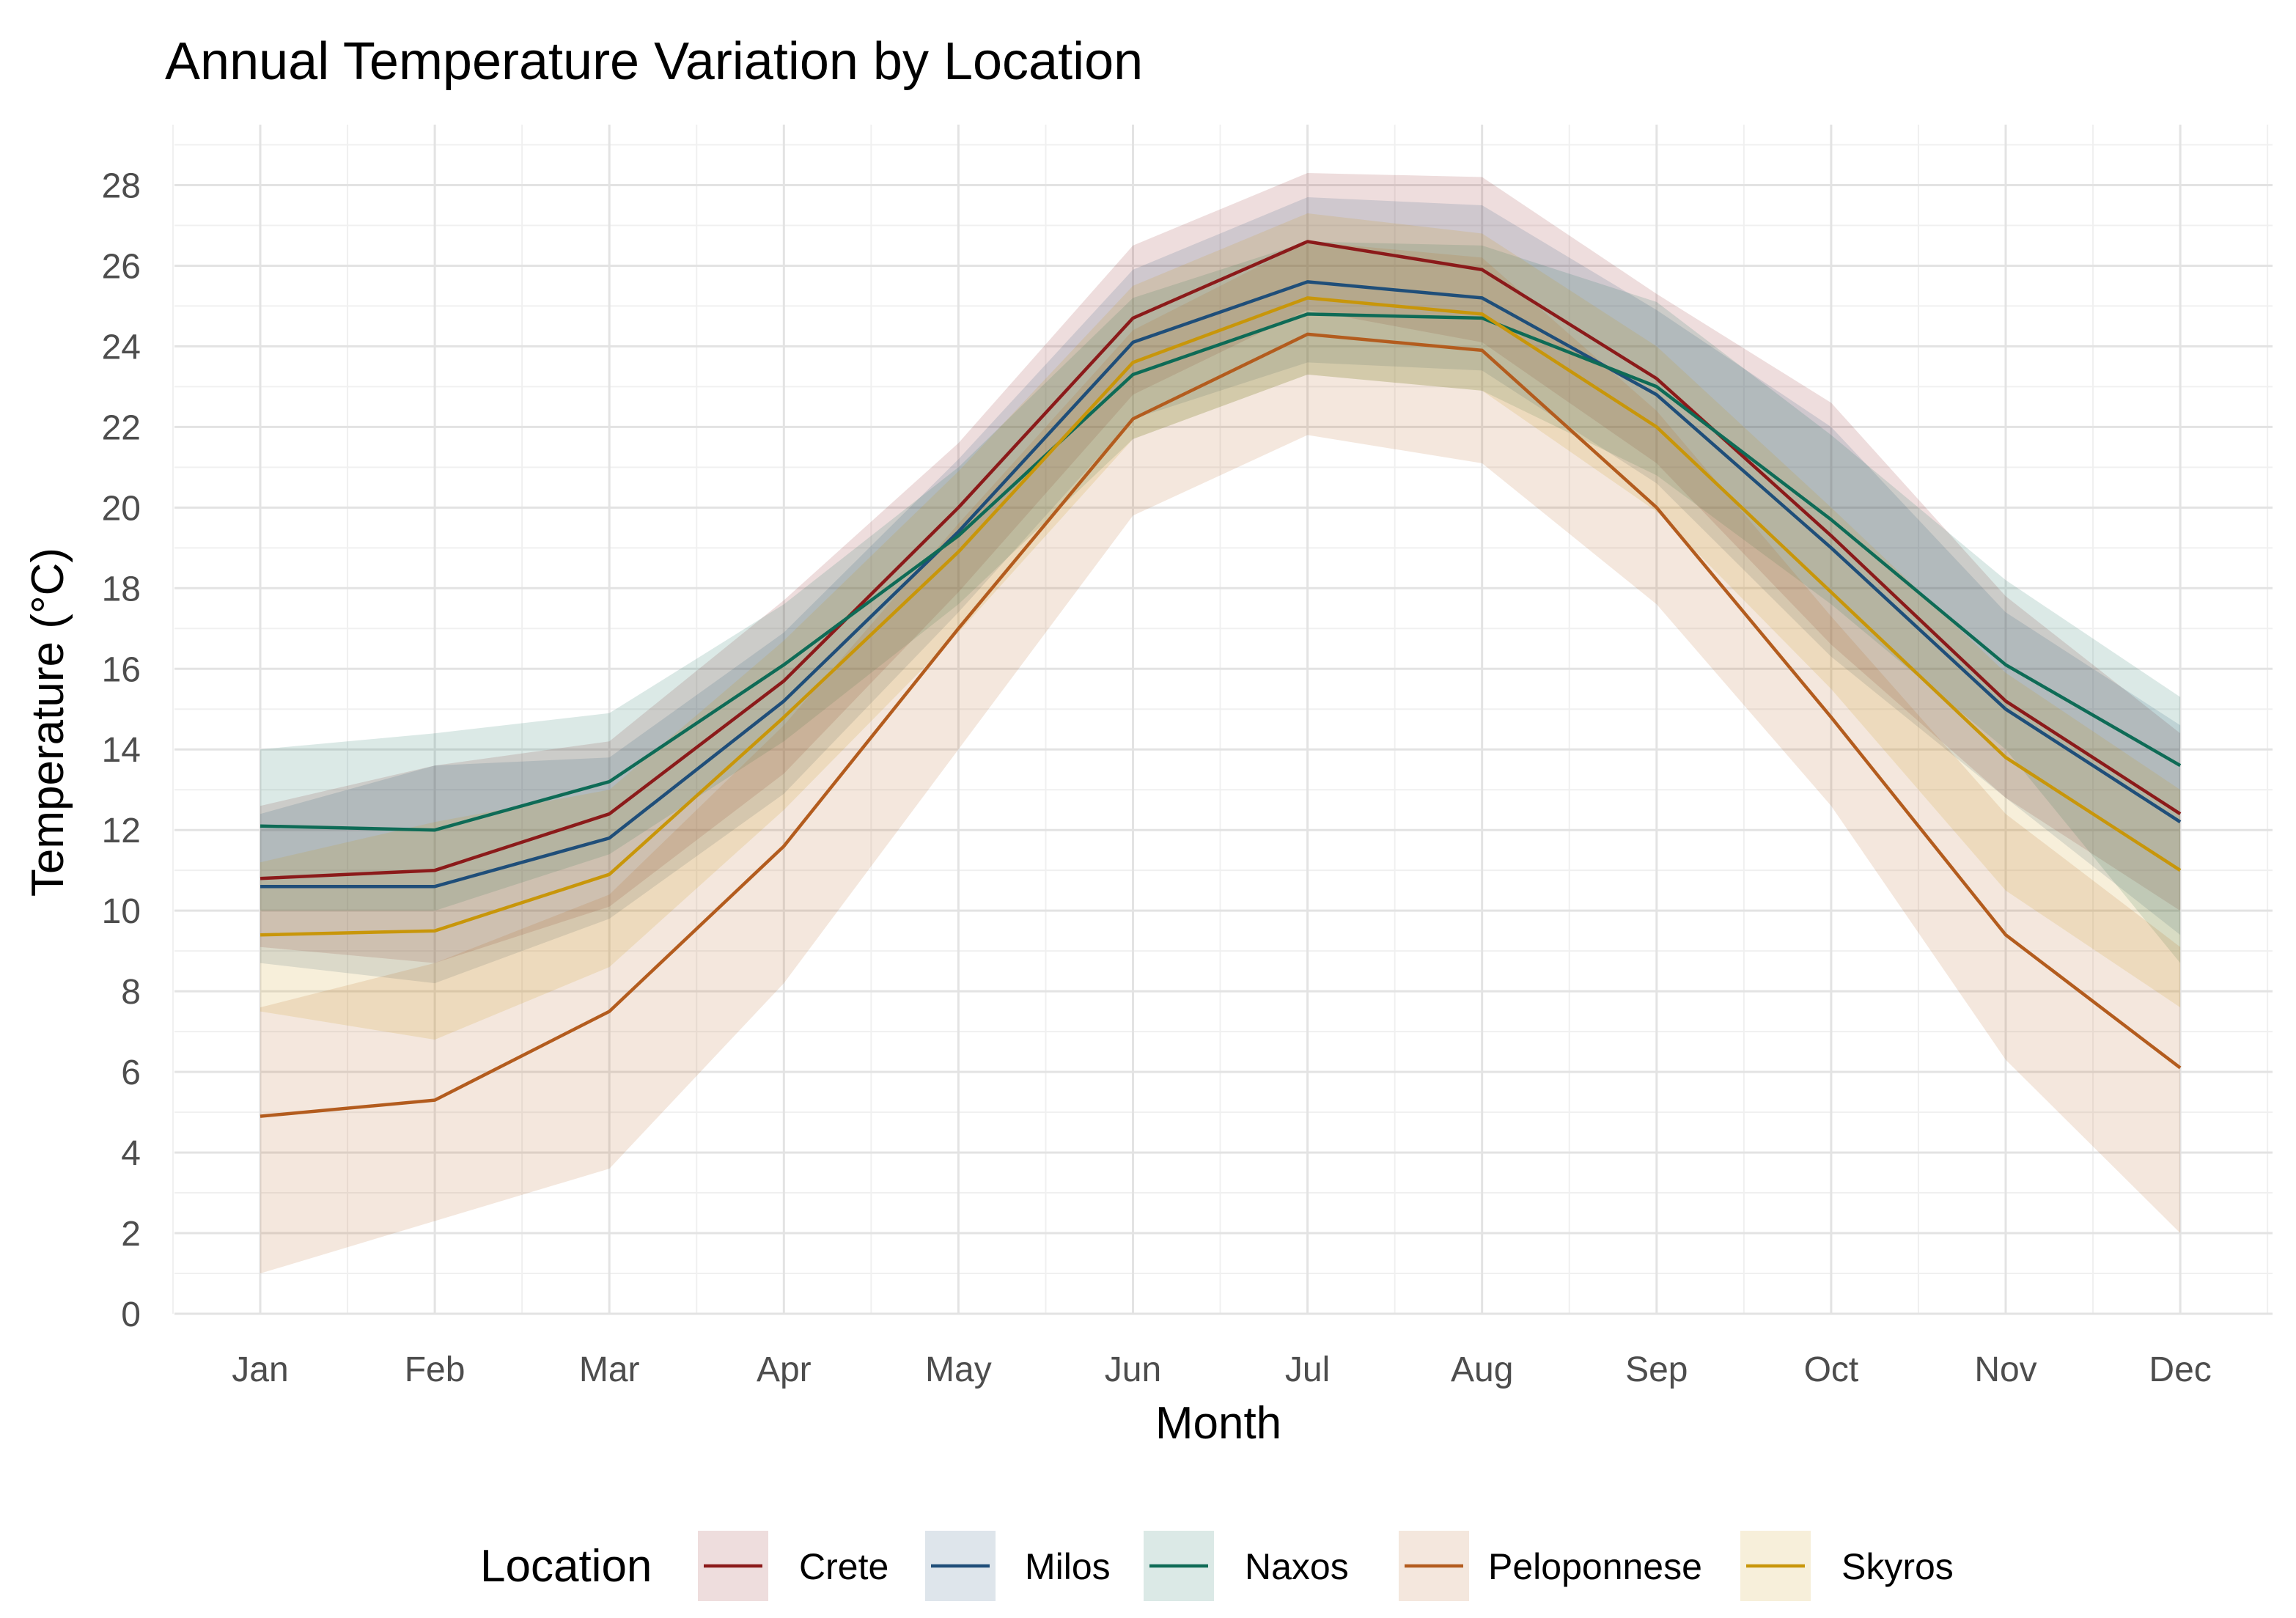  I want to click on y-tick-label: 14, so click(121, 750).